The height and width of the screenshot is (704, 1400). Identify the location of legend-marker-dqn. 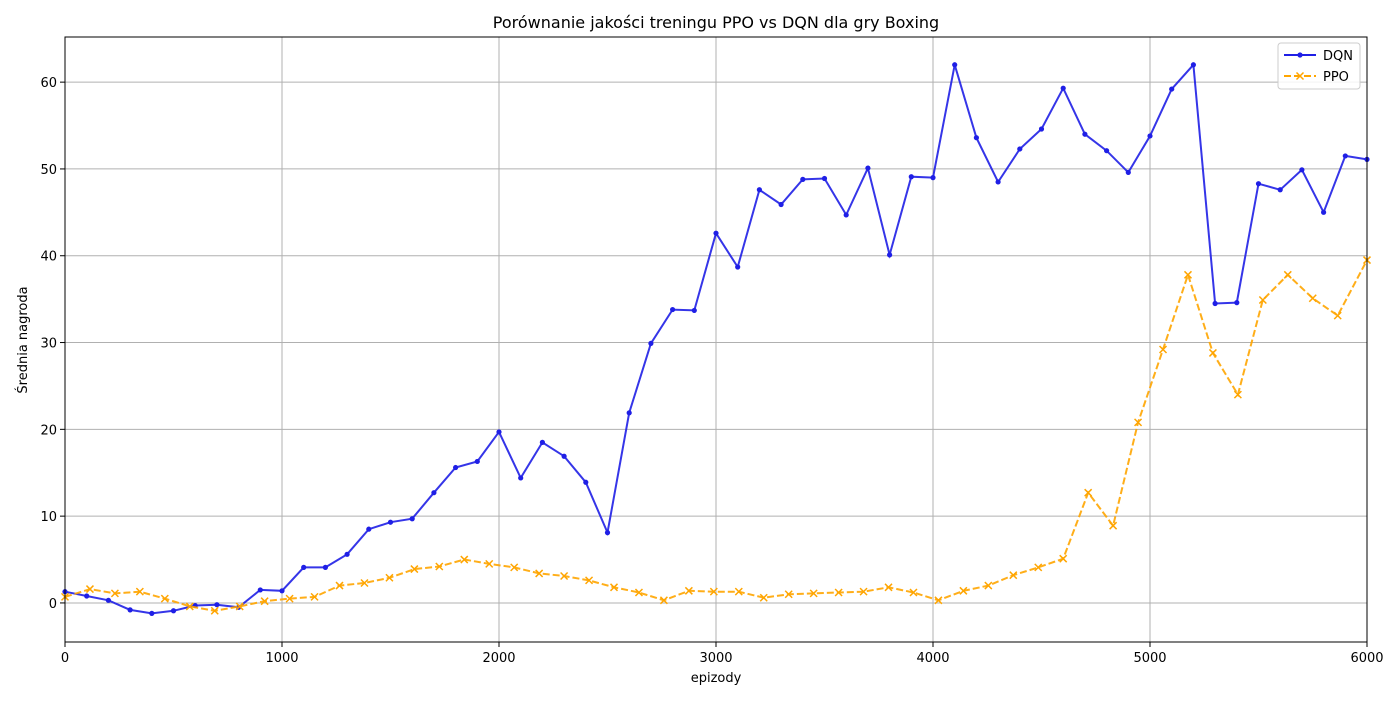
(1300, 55).